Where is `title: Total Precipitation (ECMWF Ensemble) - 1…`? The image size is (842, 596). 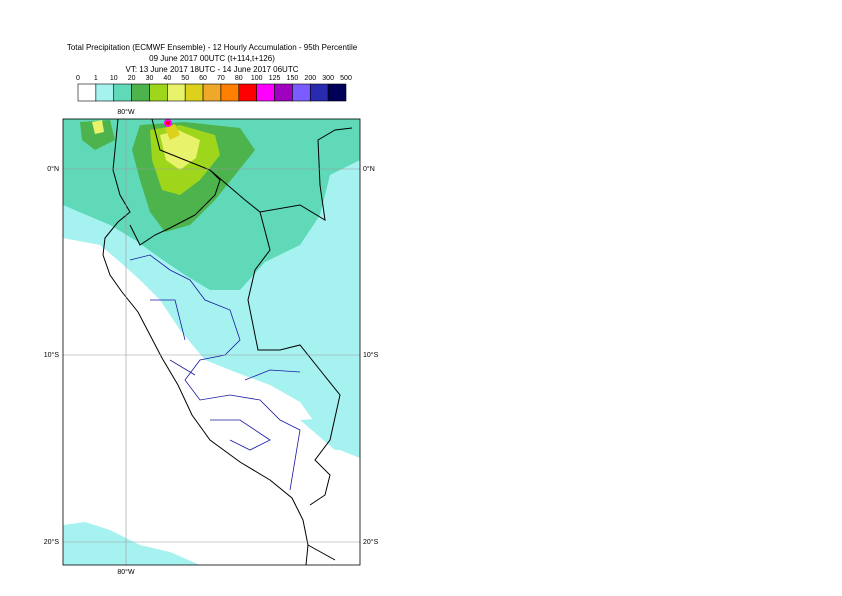
title: Total Precipitation (ECMWF Ensemble) - 1… is located at coordinates (212, 47).